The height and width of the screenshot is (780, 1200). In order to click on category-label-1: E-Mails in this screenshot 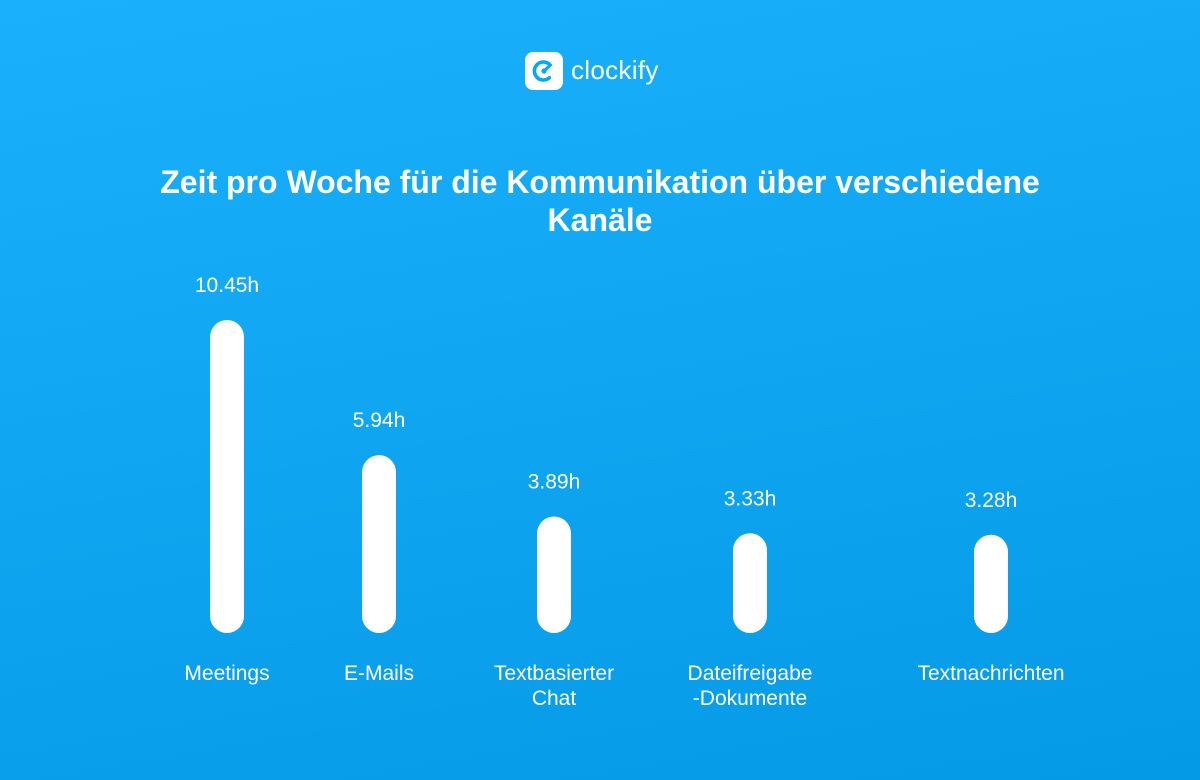, I will do `click(379, 673)`.